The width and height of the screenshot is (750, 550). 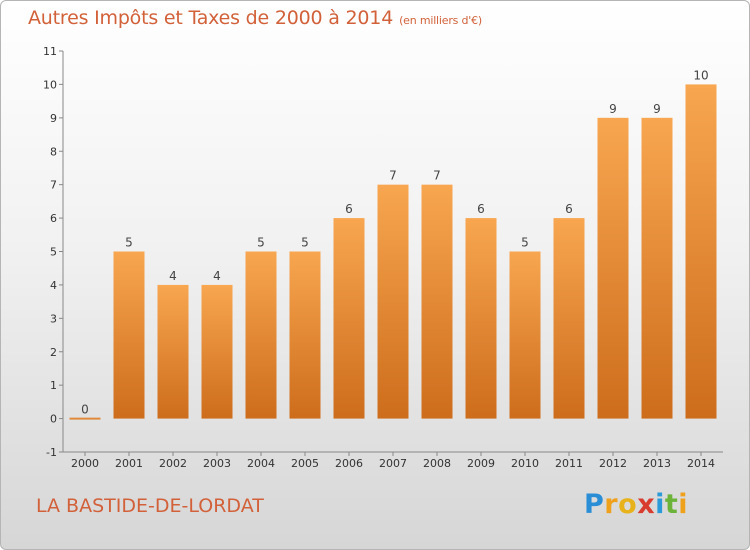 I want to click on y-tick-label: 4, so click(x=53, y=285).